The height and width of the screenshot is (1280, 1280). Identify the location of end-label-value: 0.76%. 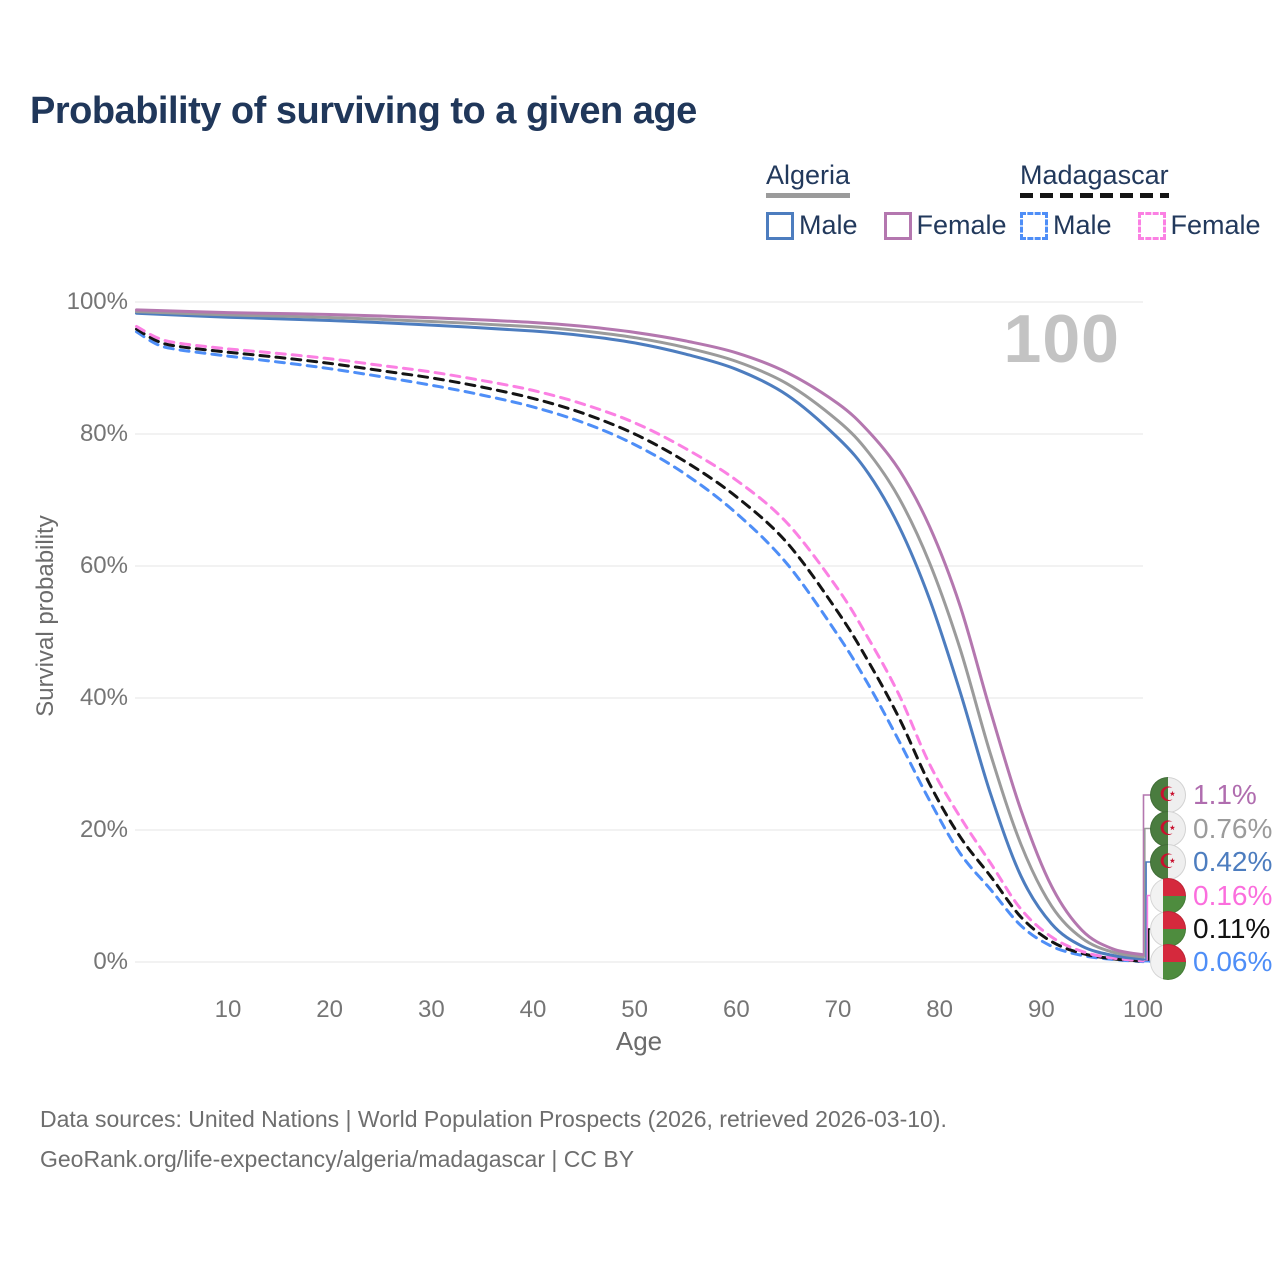
(1233, 828).